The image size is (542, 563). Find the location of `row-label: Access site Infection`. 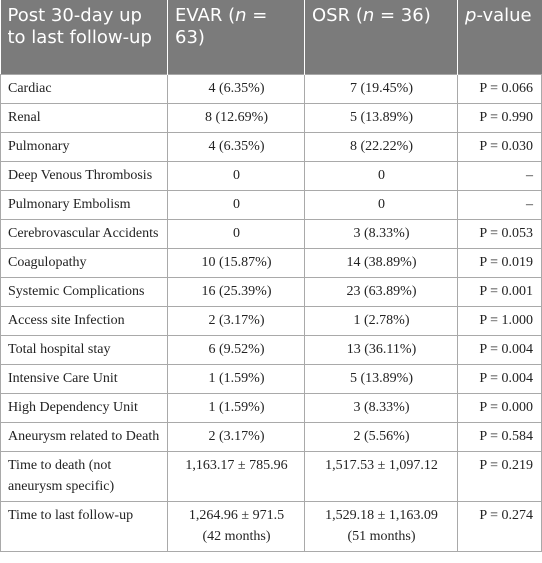

row-label: Access site Infection is located at coordinates (84, 320).